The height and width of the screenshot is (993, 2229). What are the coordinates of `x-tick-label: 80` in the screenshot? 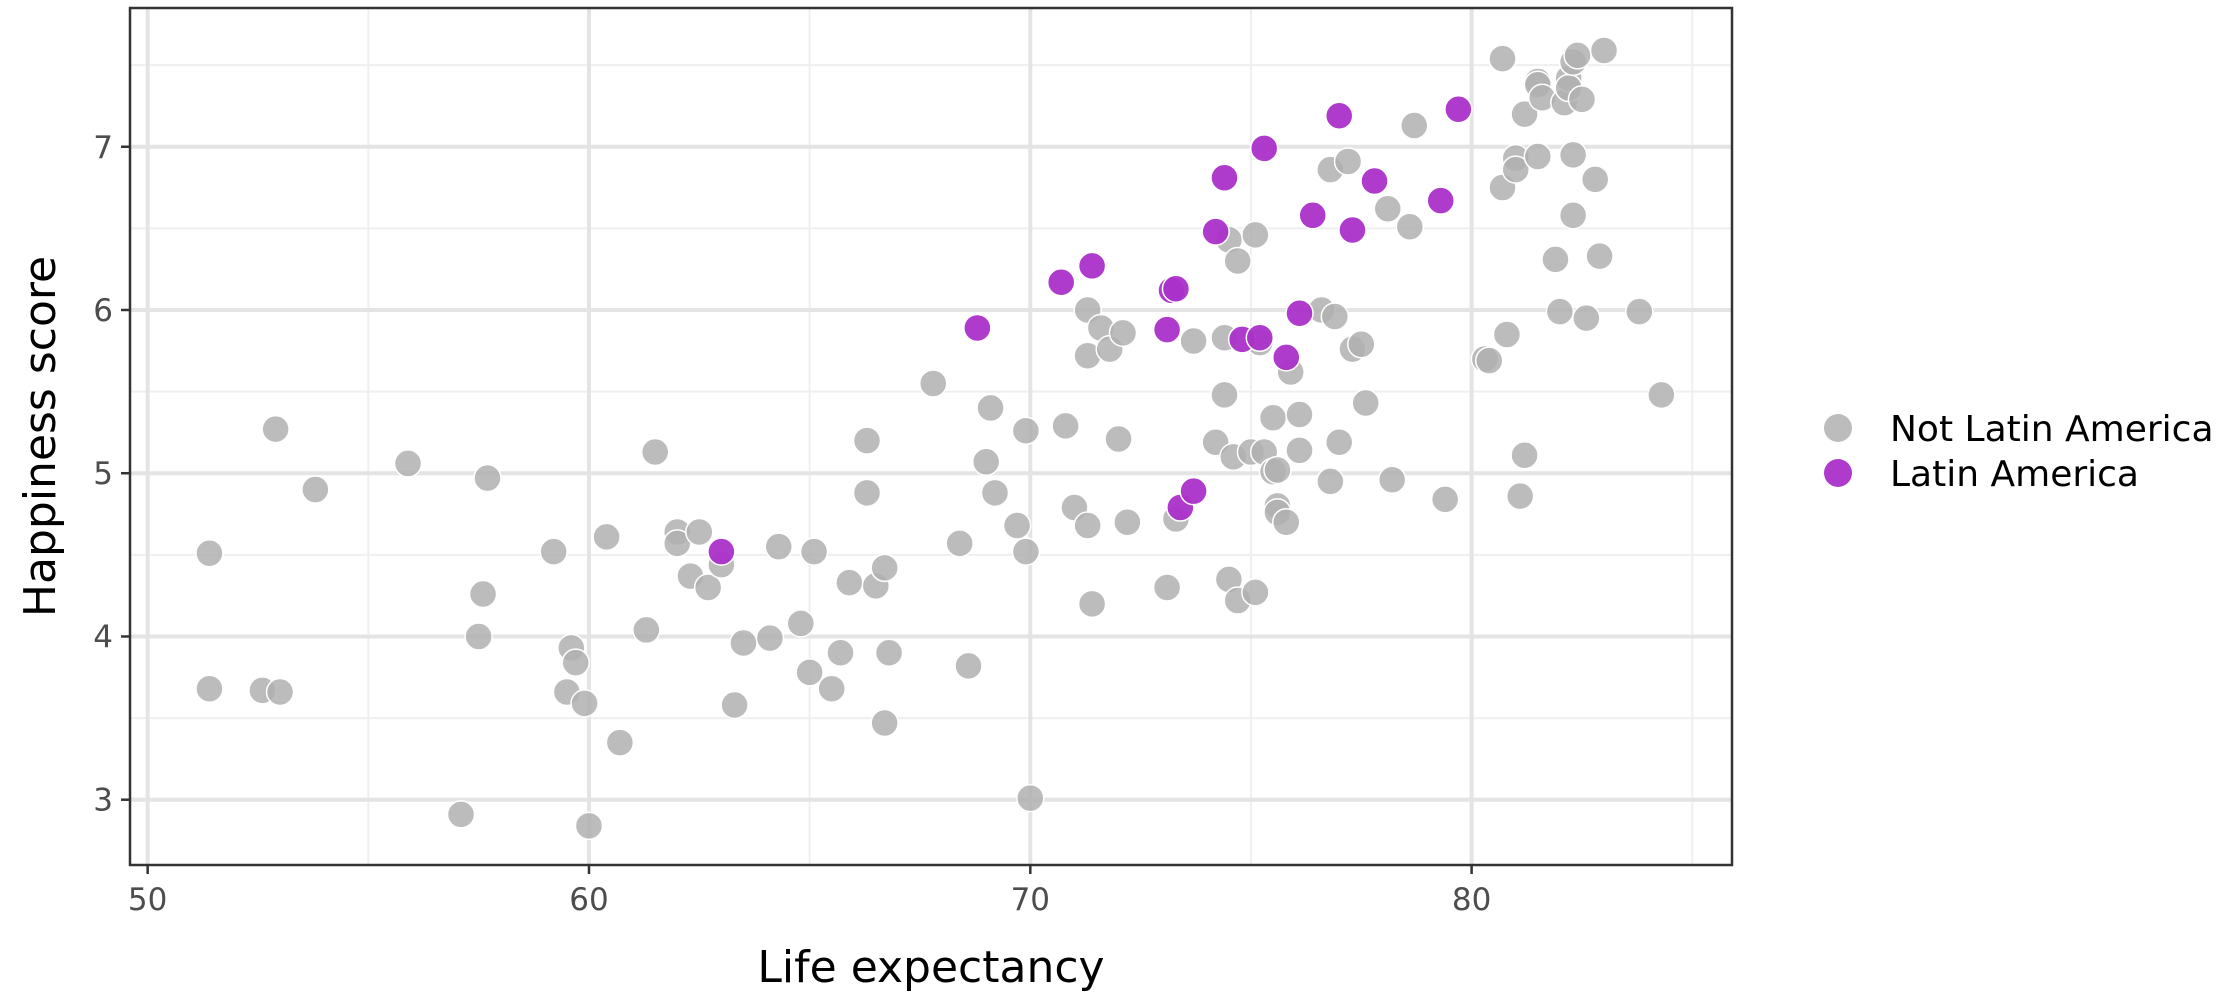 It's located at (1471, 900).